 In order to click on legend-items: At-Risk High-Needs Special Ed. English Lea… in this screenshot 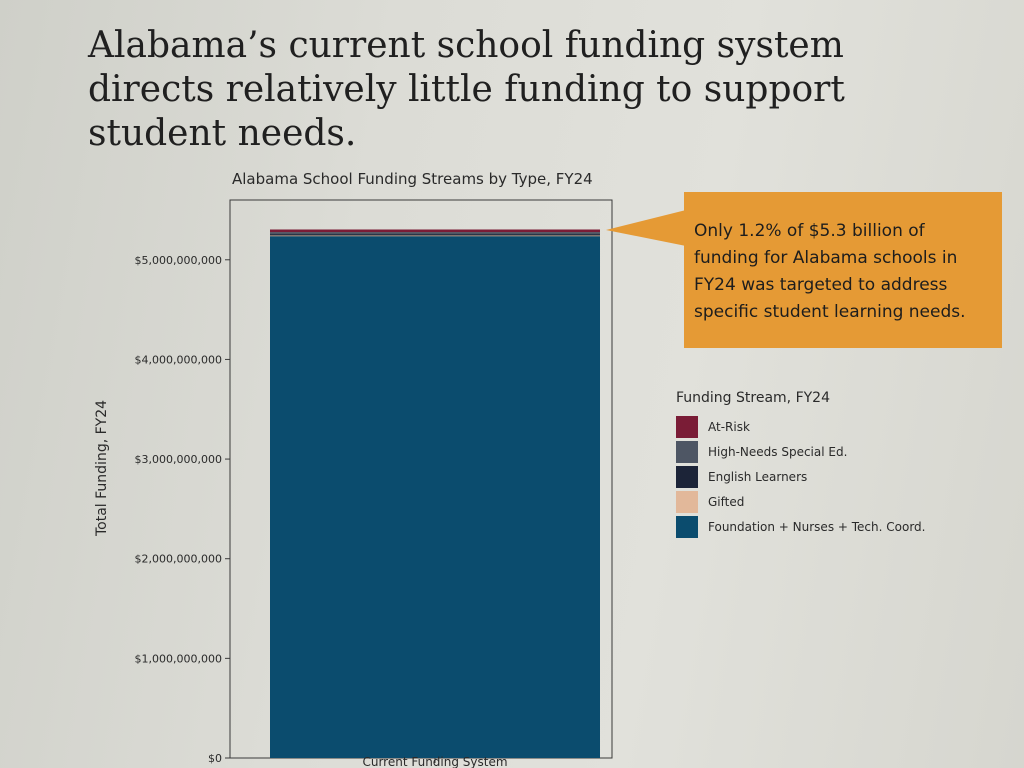, I will do `click(800, 476)`.